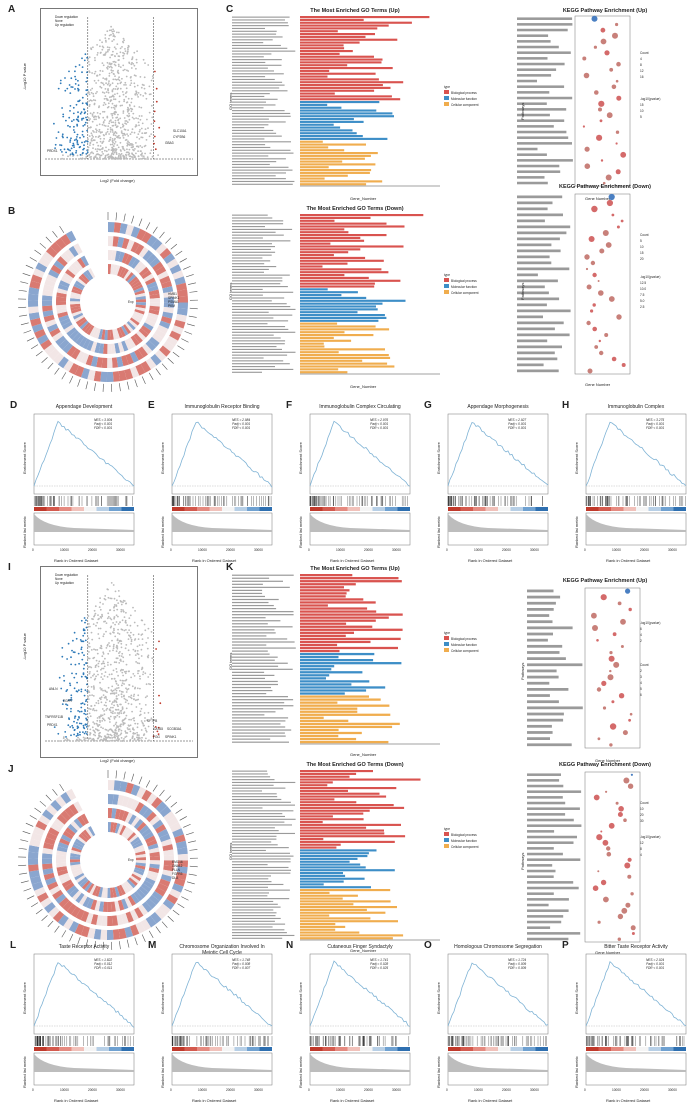 This screenshot has height=1111, width=687. I want to click on enrichment-curve, so click(84, 453).